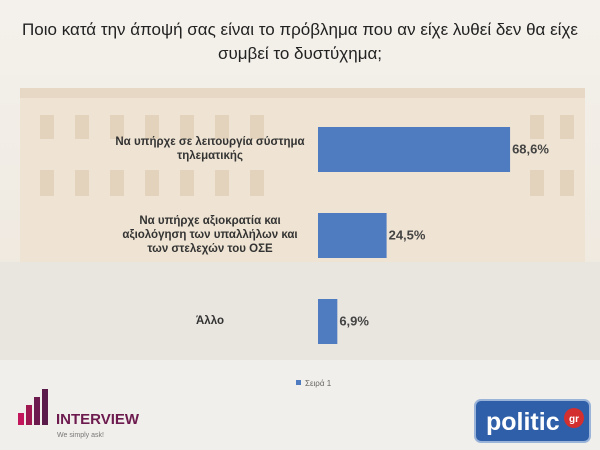 The image size is (600, 450). Describe the element at coordinates (523, 422) in the screenshot. I see `logo-name: politic` at that location.